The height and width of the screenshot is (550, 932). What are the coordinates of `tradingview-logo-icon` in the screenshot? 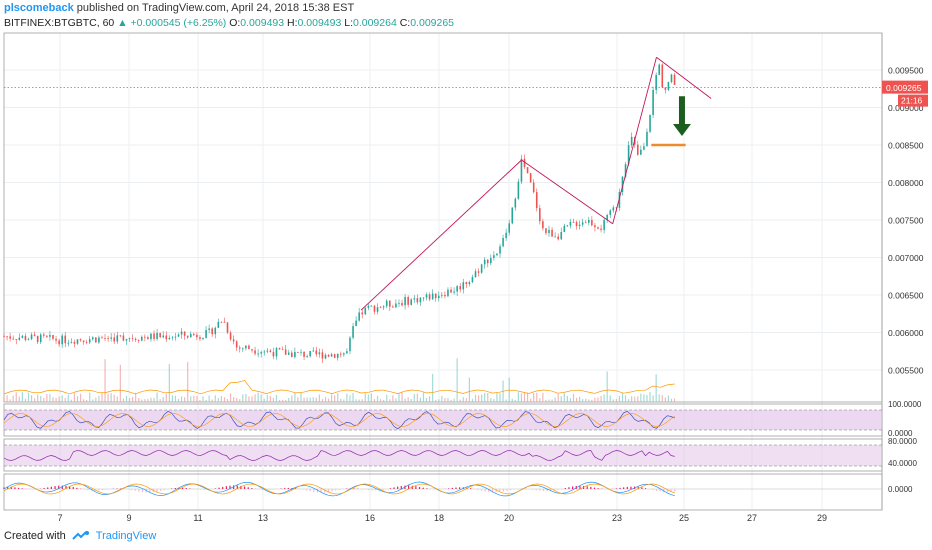 It's located at (81, 536).